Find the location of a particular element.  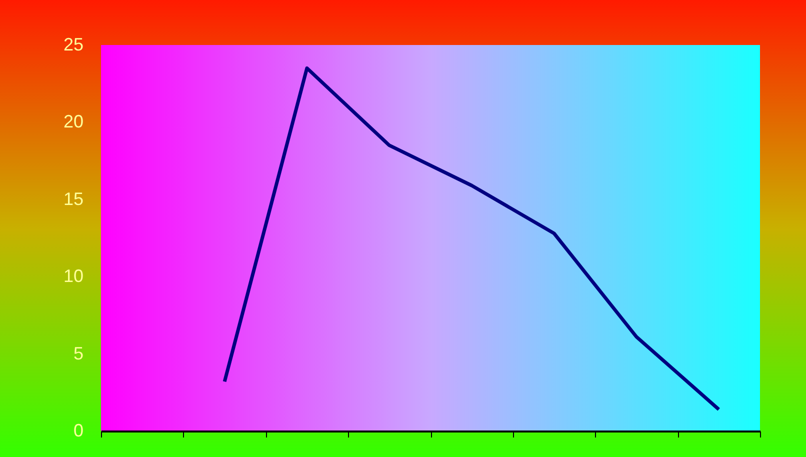

y-tick-label: 15 is located at coordinates (73, 198).